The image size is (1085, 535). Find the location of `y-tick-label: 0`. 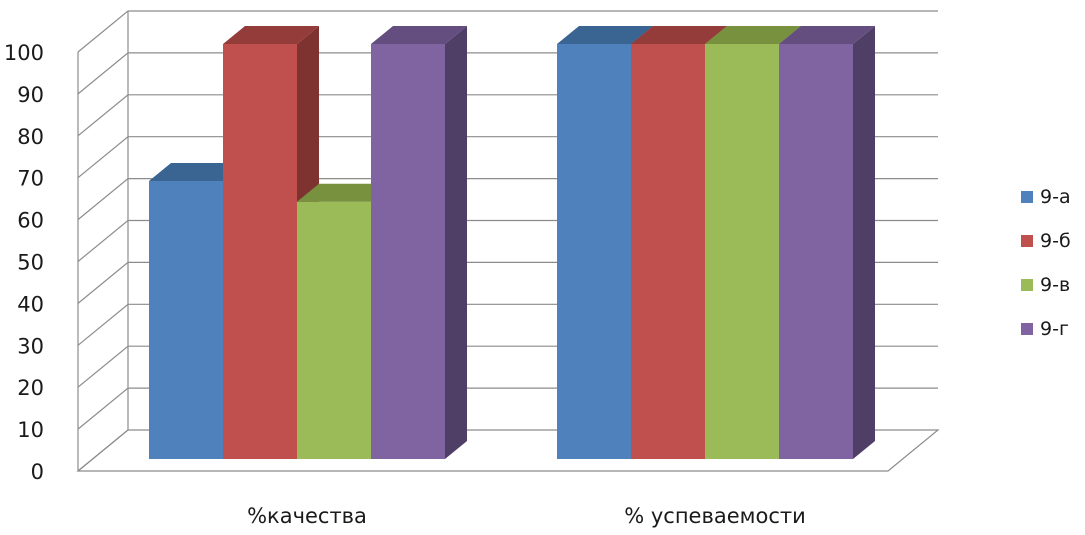

y-tick-label: 0 is located at coordinates (37, 472).